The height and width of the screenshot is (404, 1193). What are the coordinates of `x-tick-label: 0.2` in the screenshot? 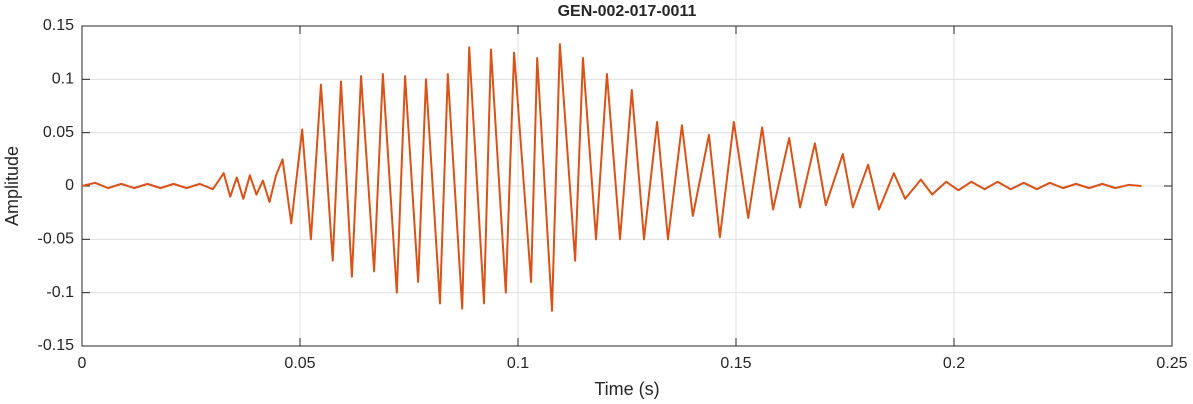 It's located at (954, 363).